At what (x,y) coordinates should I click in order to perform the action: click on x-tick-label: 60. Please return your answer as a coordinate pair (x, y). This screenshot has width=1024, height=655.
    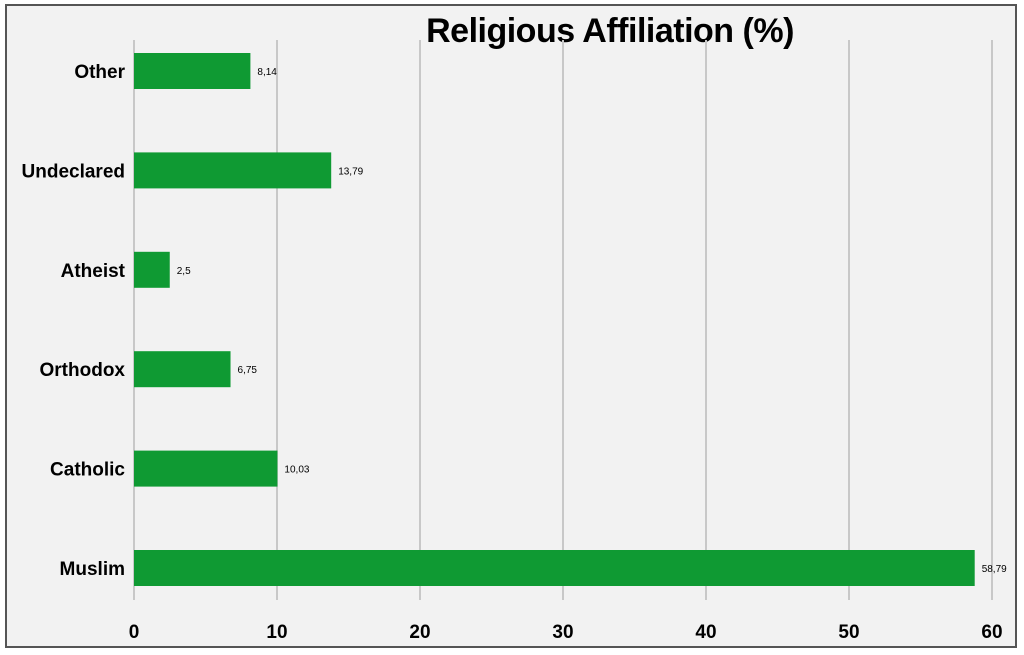
    Looking at the image, I should click on (991, 632).